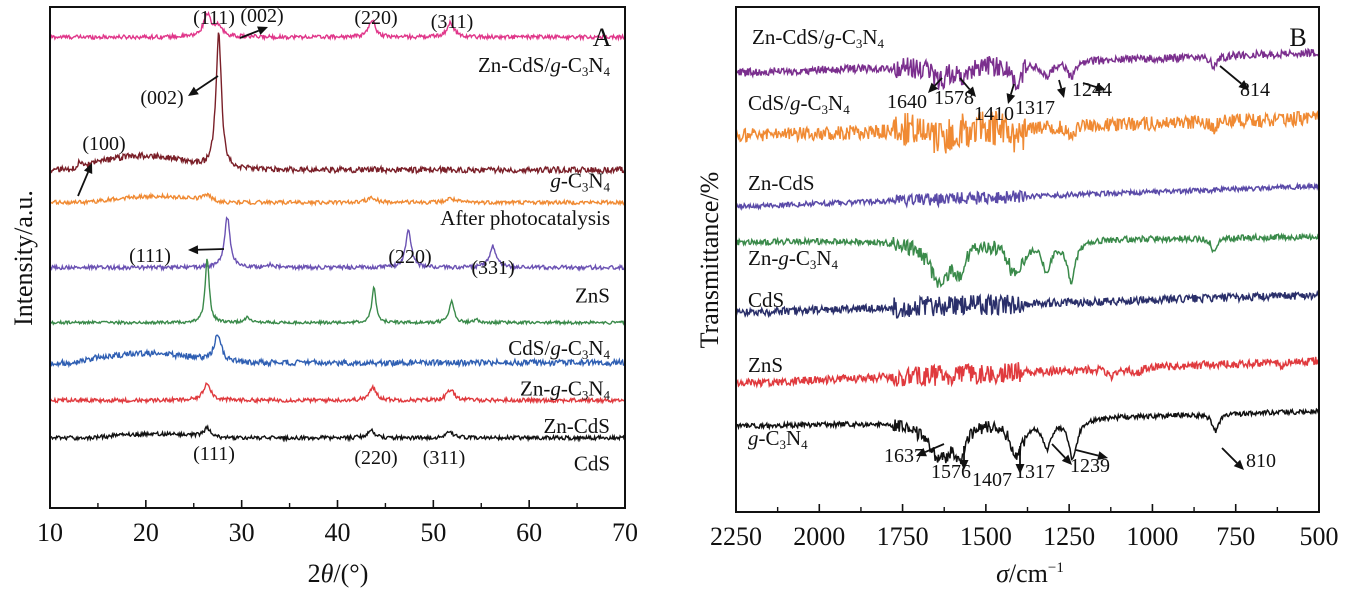  What do you see at coordinates (150, 256) in the screenshot?
I see `annotation-111-zns: (111)` at bounding box center [150, 256].